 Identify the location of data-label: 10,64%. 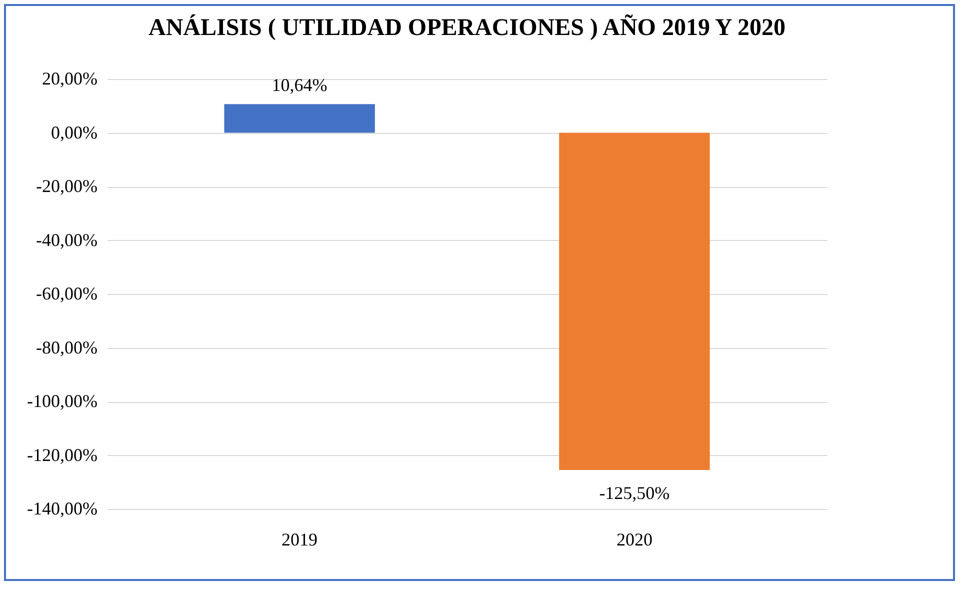
(300, 85).